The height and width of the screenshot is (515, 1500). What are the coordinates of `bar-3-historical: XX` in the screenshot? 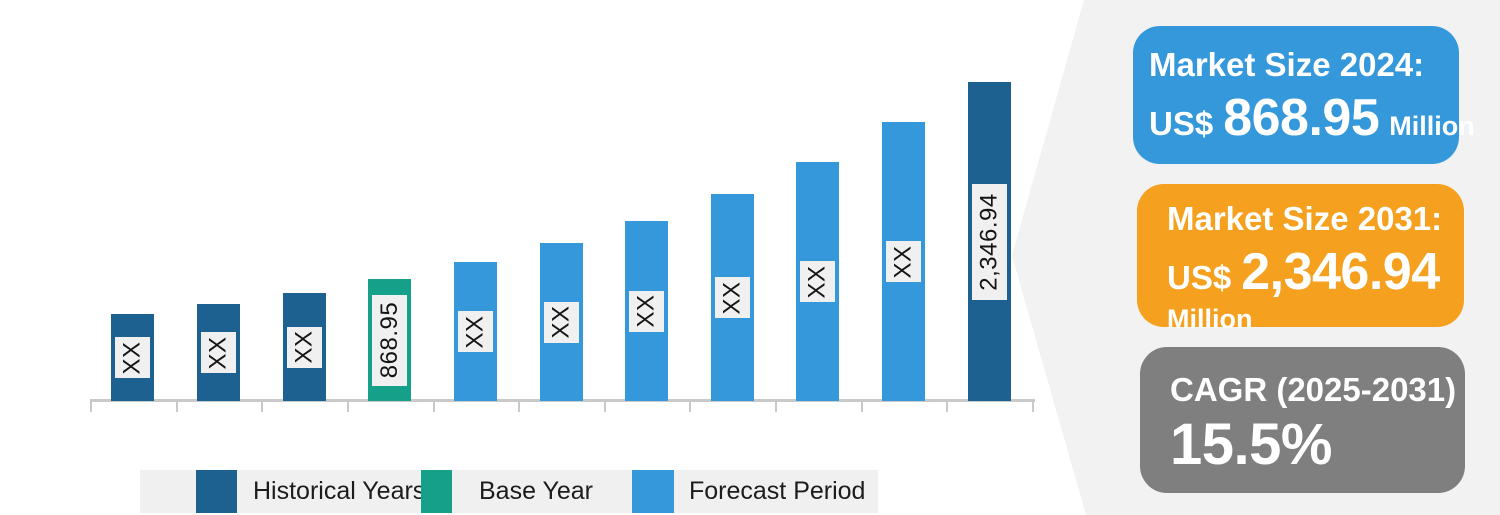 It's located at (304, 347).